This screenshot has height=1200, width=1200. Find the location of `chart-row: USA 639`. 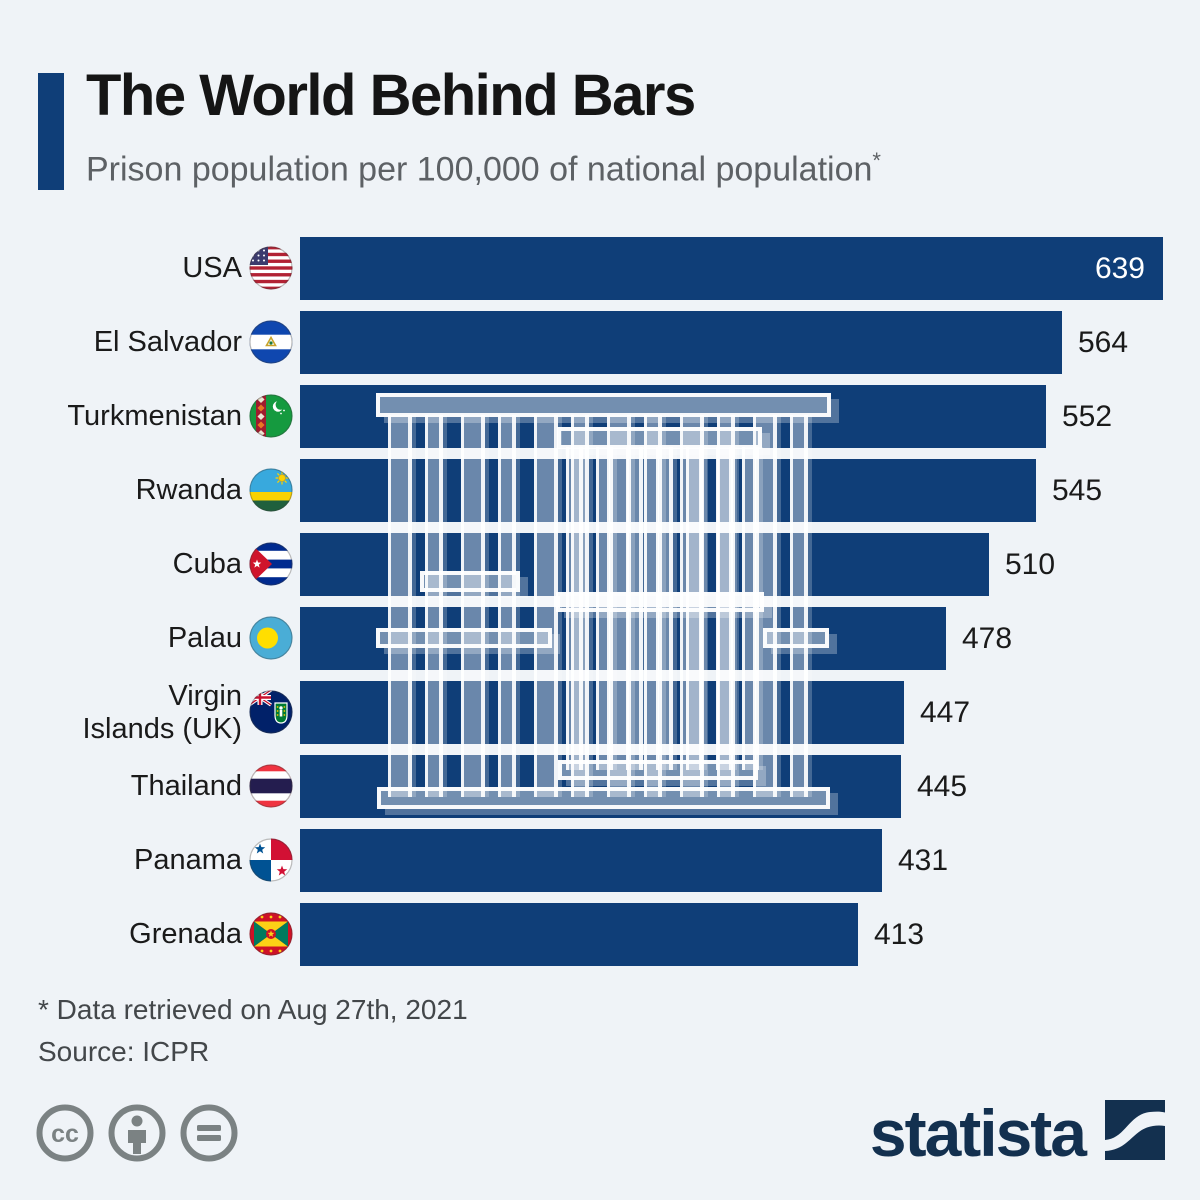

chart-row: USA 639 is located at coordinates (600, 268).